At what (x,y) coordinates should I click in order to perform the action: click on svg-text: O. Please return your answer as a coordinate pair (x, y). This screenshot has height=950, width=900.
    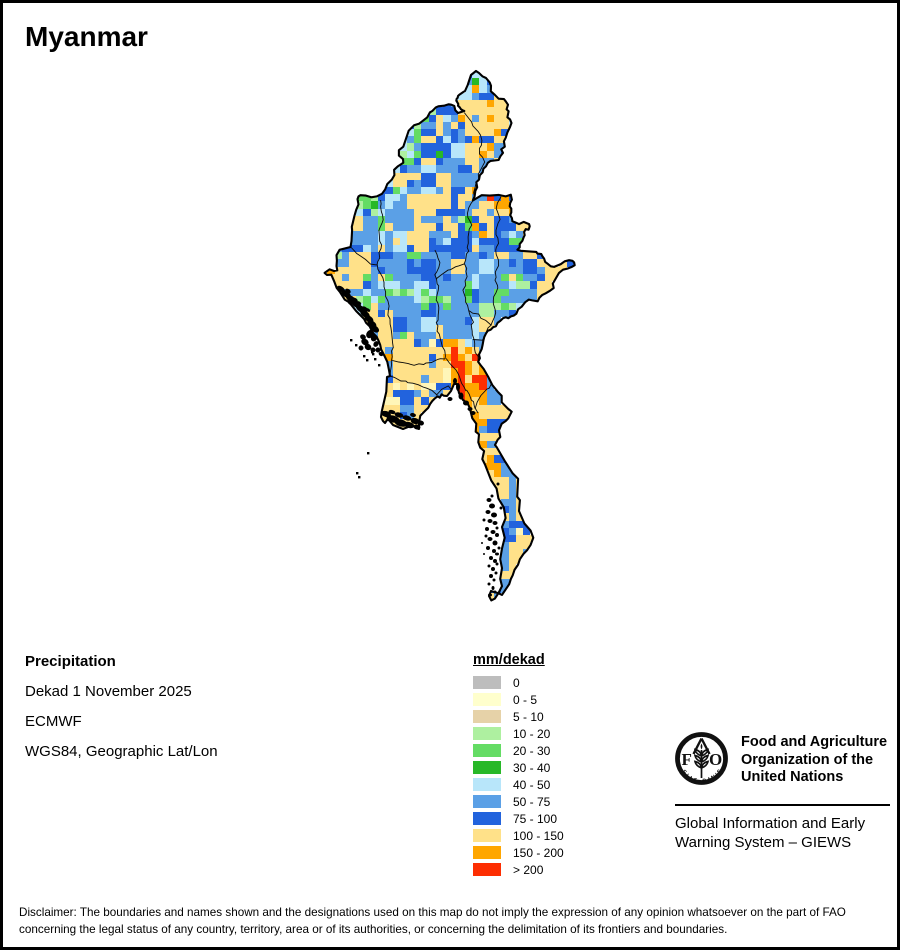
    Looking at the image, I should click on (715, 759).